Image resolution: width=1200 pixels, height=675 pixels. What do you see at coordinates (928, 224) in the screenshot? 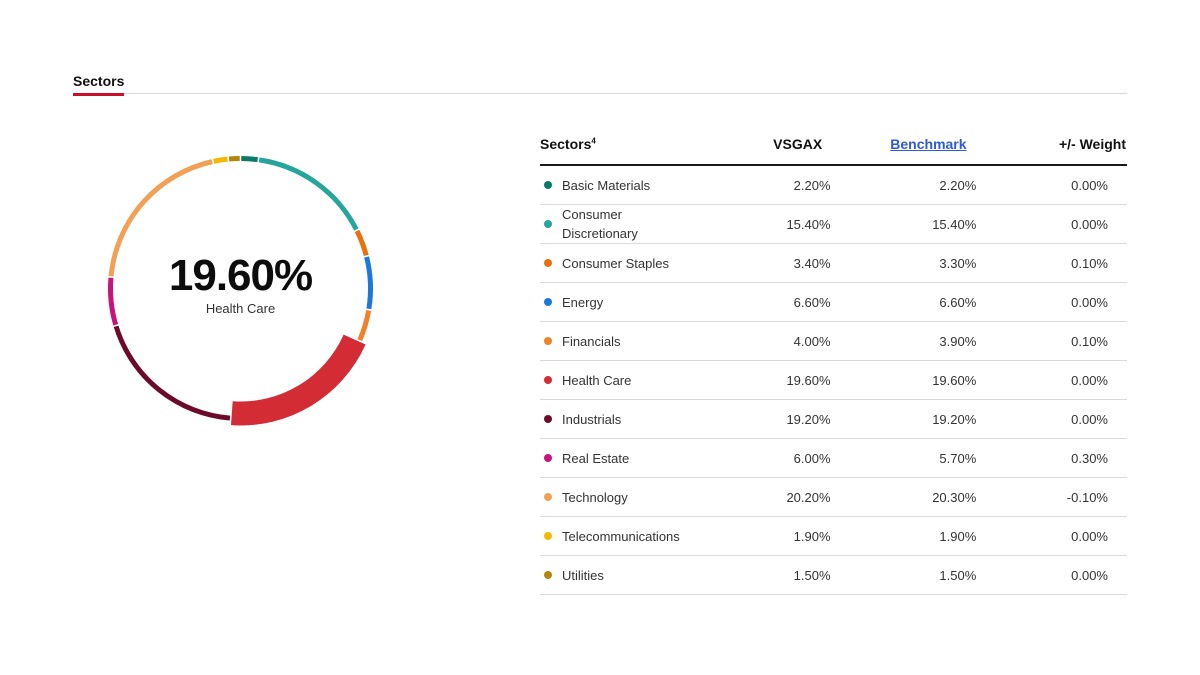
I see `benchmark-value: 15.40%` at bounding box center [928, 224].